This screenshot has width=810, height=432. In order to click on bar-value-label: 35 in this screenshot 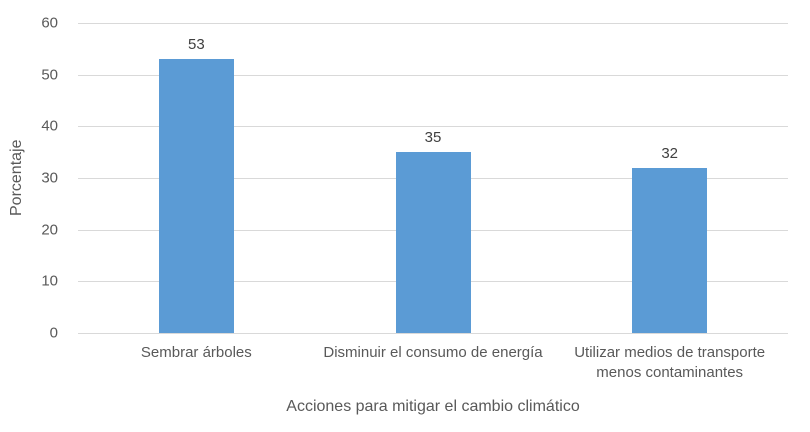, I will do `click(433, 138)`.